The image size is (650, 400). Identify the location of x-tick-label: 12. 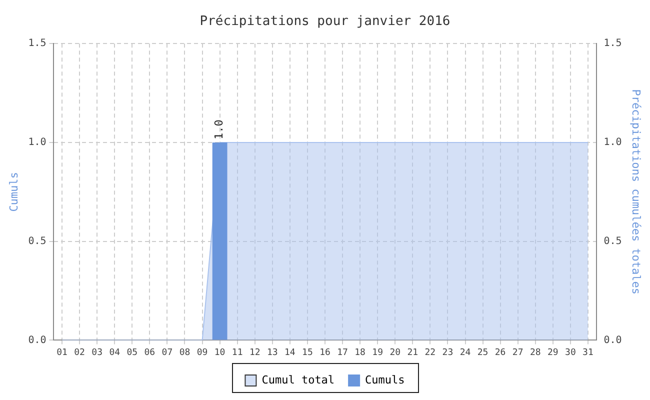
(254, 353).